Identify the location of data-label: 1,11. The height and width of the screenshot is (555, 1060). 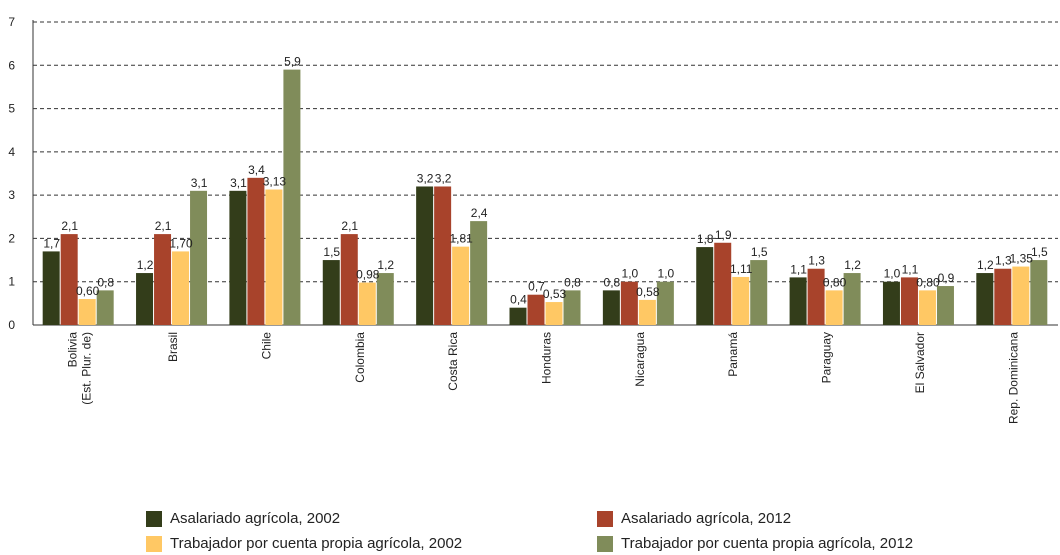
(741, 269).